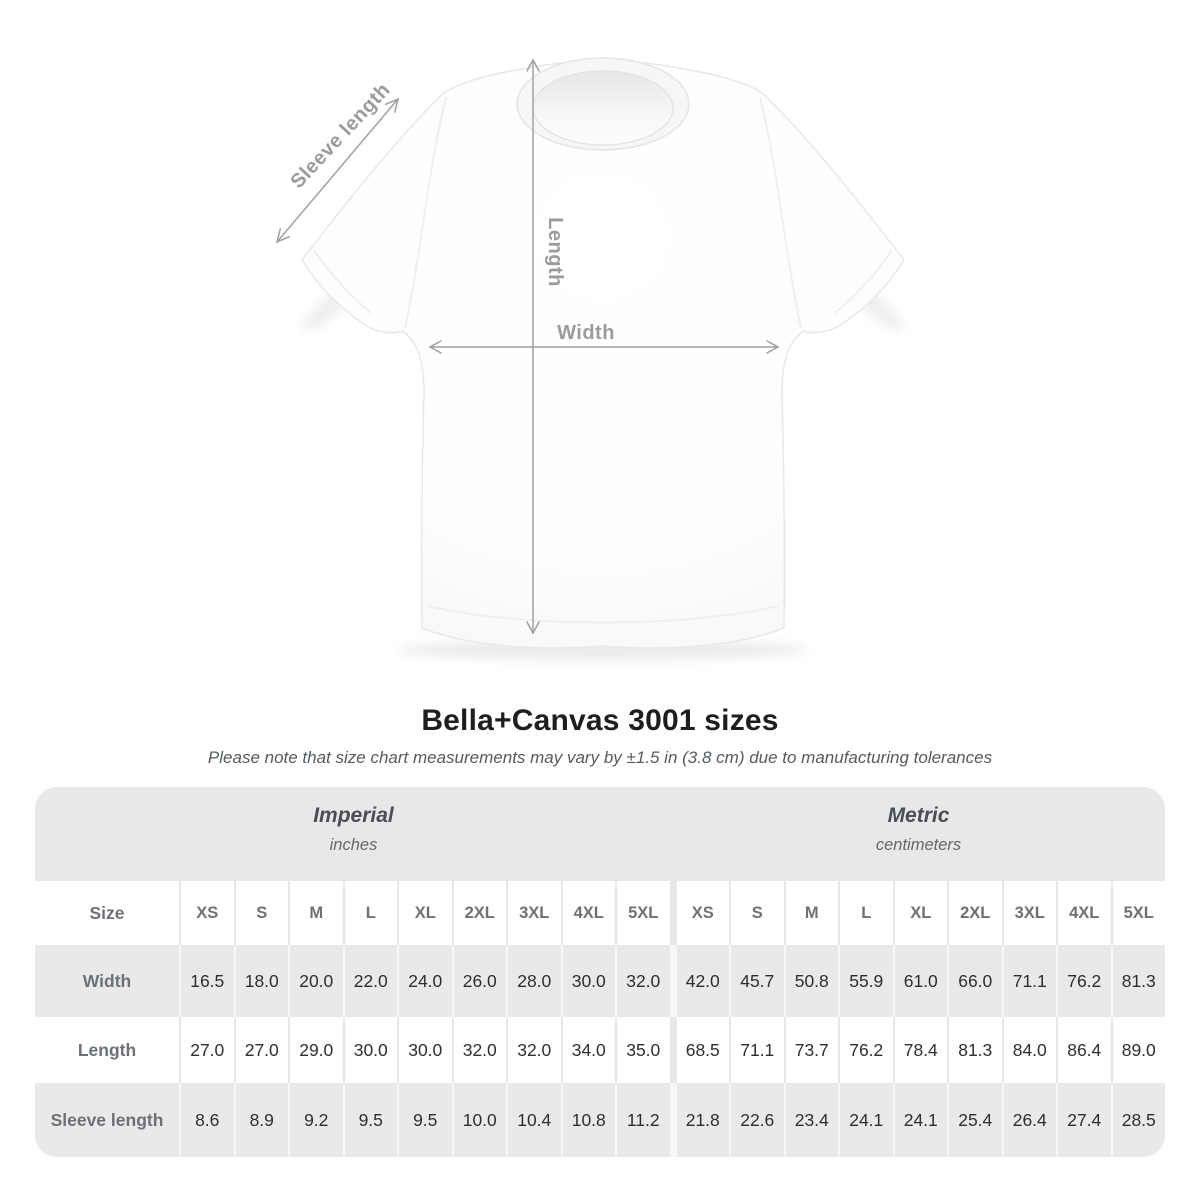 This screenshot has width=1200, height=1200. I want to click on imperial-header: Imperial inches, so click(353, 821).